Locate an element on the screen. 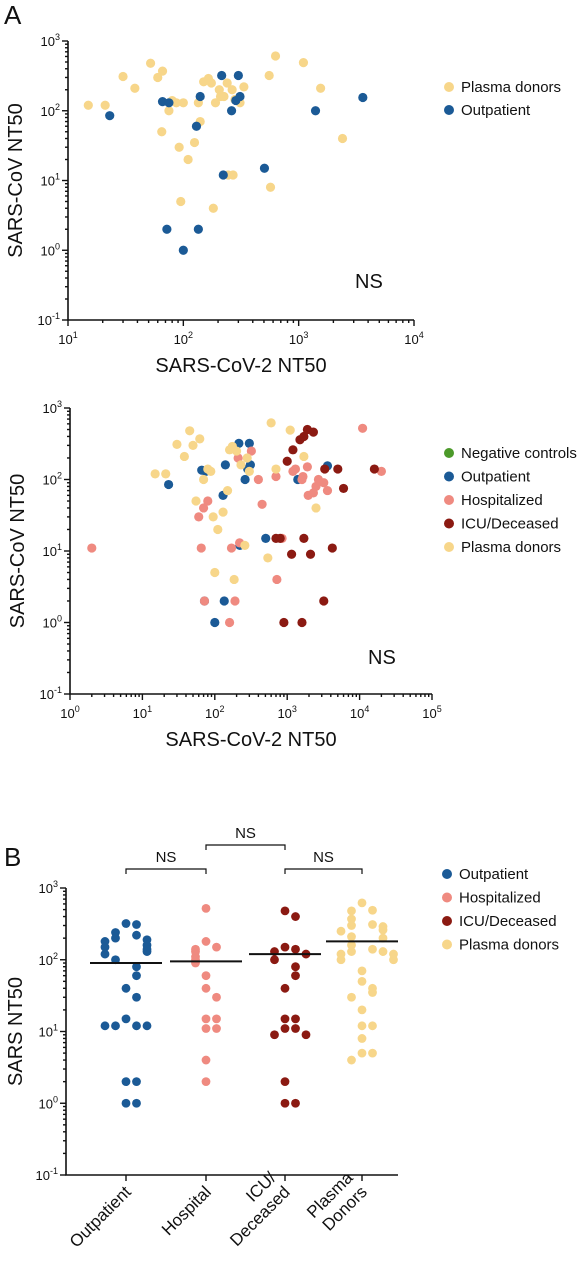  panel-letter-a: A is located at coordinates (13, 15).